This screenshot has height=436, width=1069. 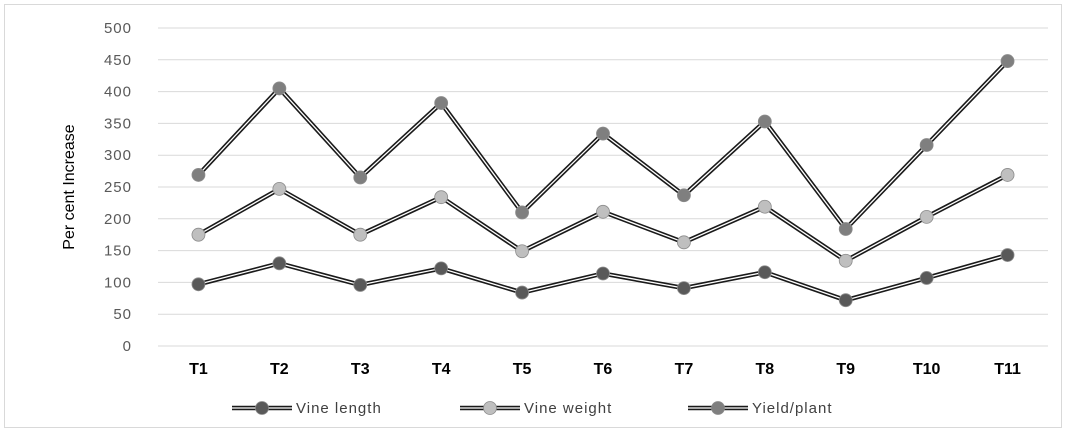 What do you see at coordinates (118, 60) in the screenshot?
I see `y-tick-label: 450` at bounding box center [118, 60].